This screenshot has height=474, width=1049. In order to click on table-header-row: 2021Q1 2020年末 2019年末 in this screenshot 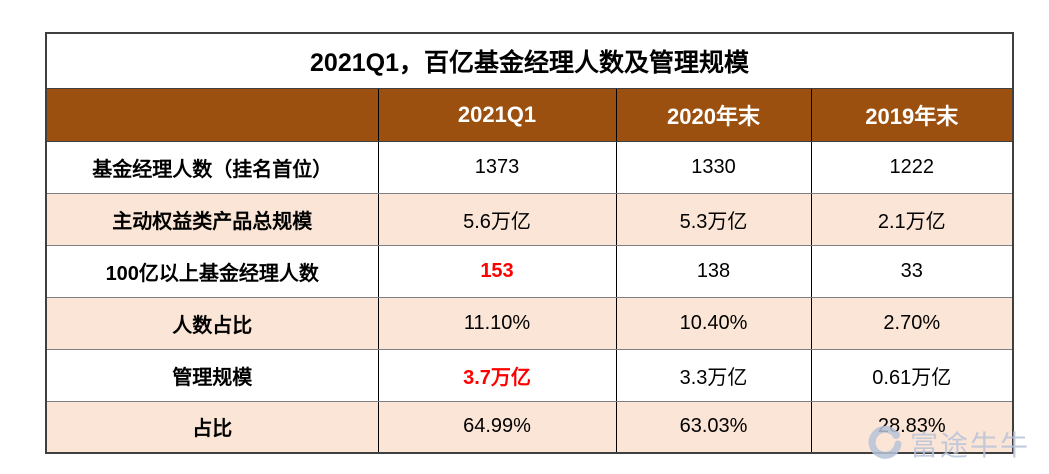, I will do `click(529, 115)`.